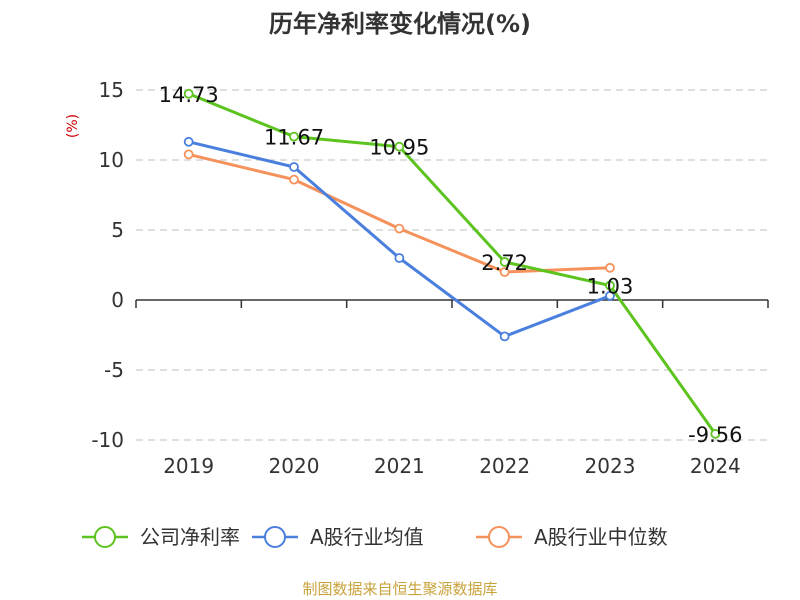 Image resolution: width=800 pixels, height=600 pixels. Describe the element at coordinates (294, 466) in the screenshot. I see `x-tick-label: 2020` at that location.